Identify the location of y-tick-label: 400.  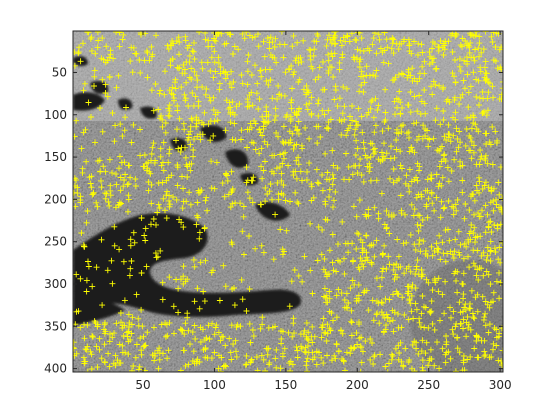
(55, 369).